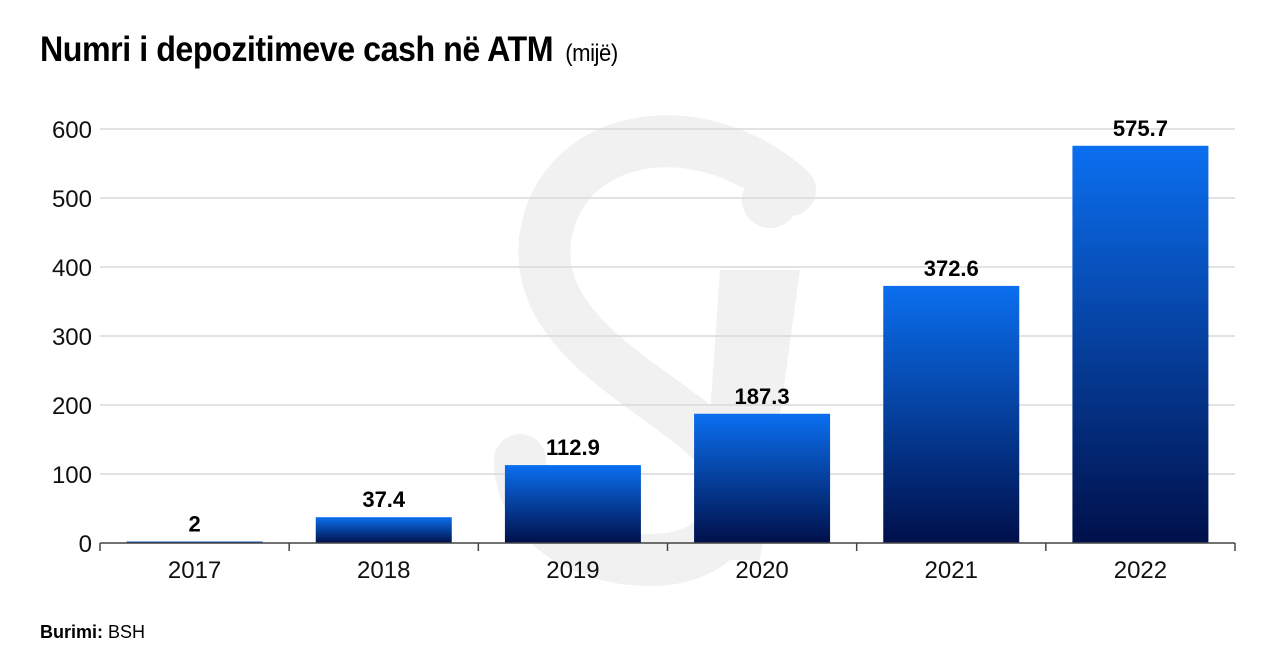 The image size is (1281, 669). I want to click on y-tick-label: 400, so click(72, 268).